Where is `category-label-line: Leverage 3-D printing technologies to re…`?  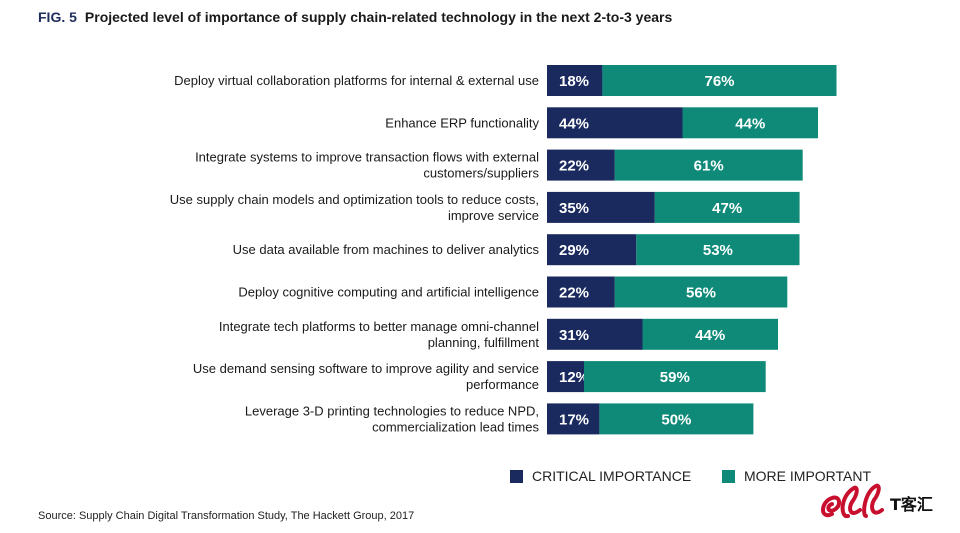
category-label-line: Leverage 3-D printing technologies to re… is located at coordinates (392, 410).